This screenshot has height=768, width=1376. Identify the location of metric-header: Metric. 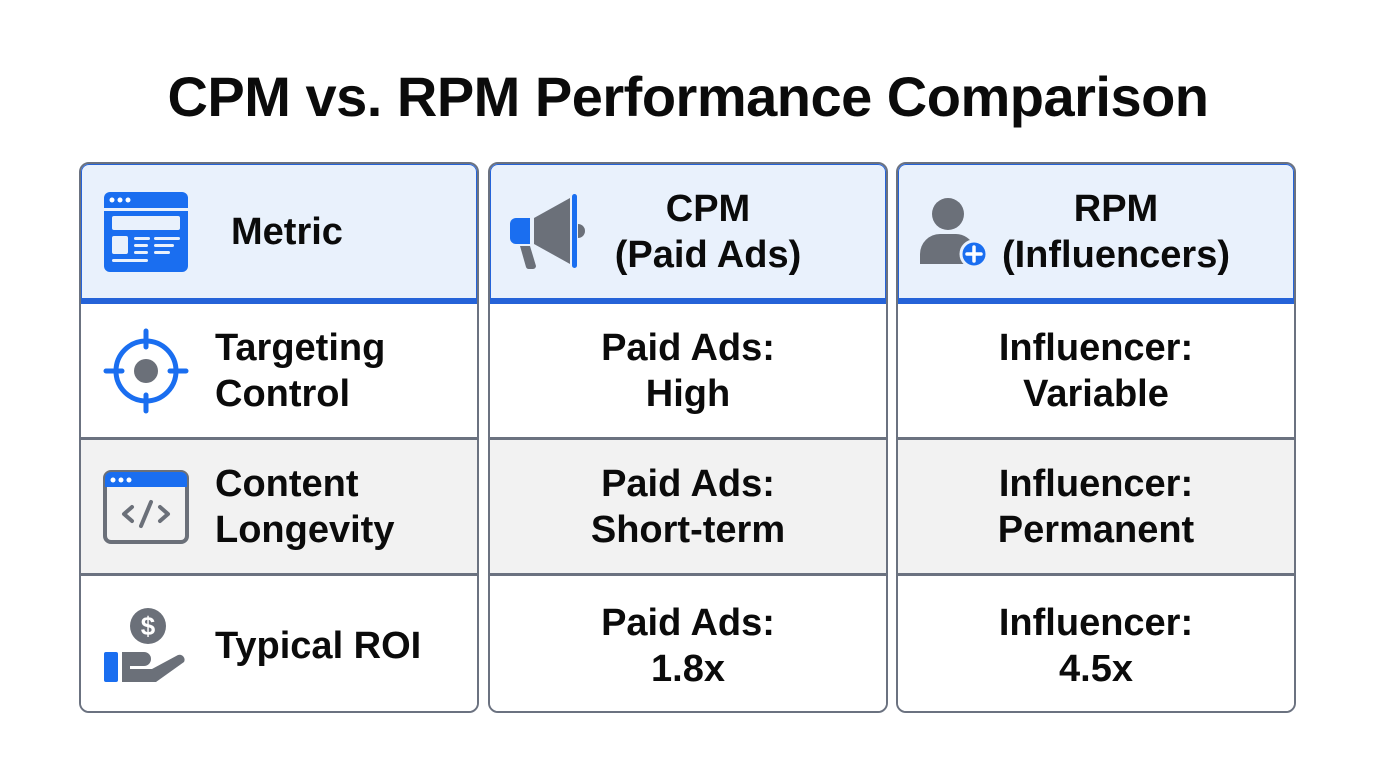
(279, 232).